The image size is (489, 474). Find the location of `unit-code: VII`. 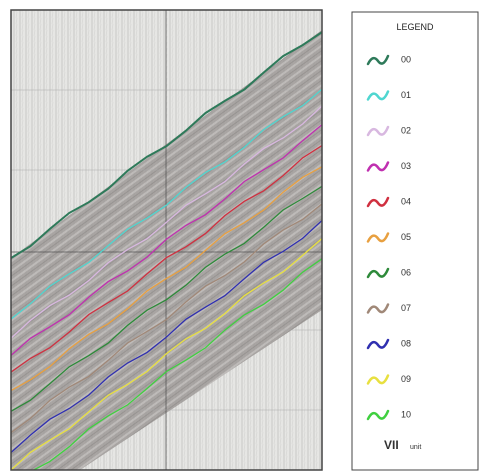

unit-code: VII is located at coordinates (391, 445).